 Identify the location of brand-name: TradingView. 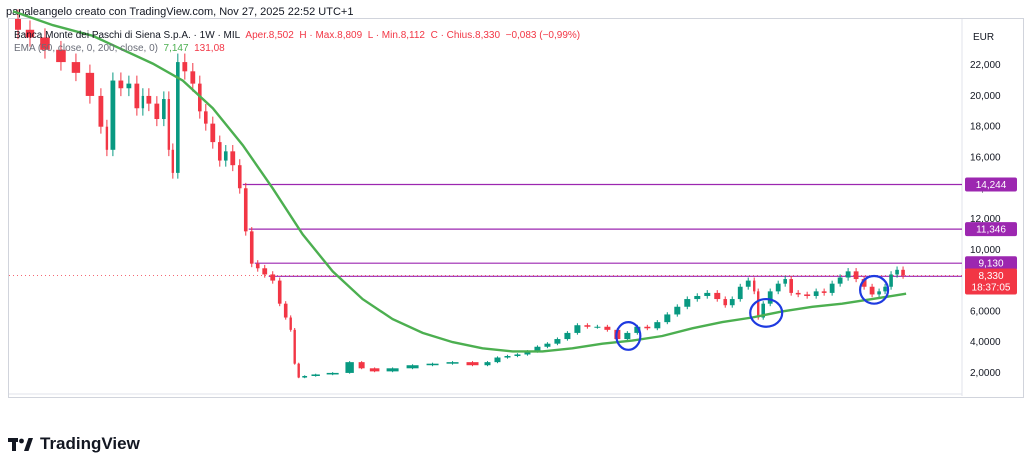
(90, 443).